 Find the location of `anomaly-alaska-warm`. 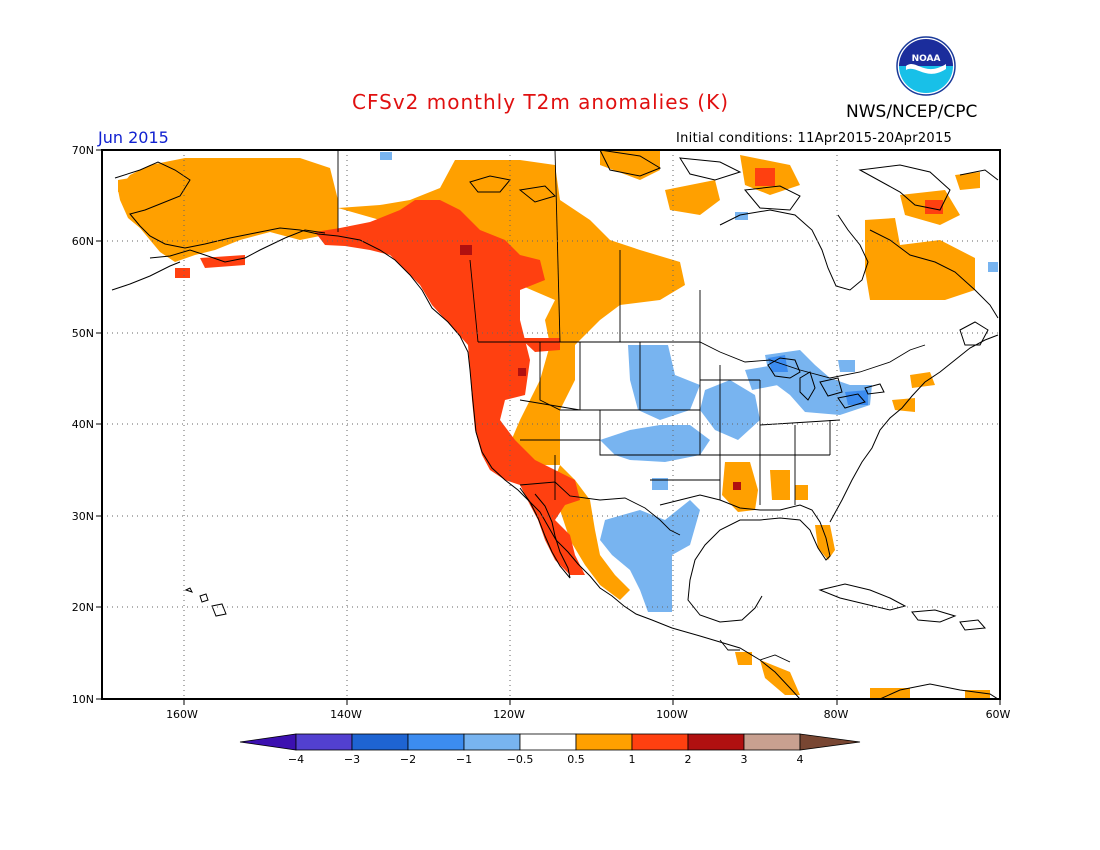

anomaly-alaska-warm is located at coordinates (228, 210).